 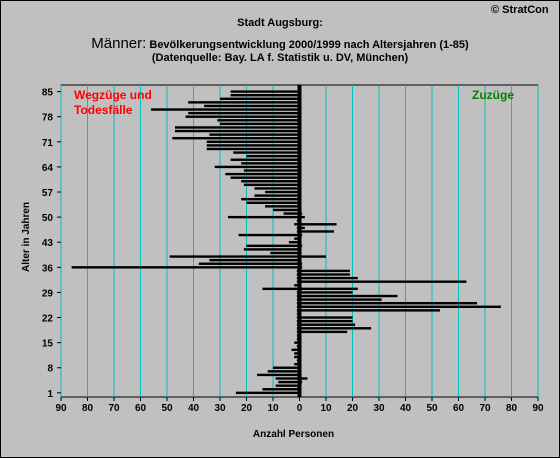 What do you see at coordinates (520, 10) in the screenshot?
I see `copyright-label: © StratCon` at bounding box center [520, 10].